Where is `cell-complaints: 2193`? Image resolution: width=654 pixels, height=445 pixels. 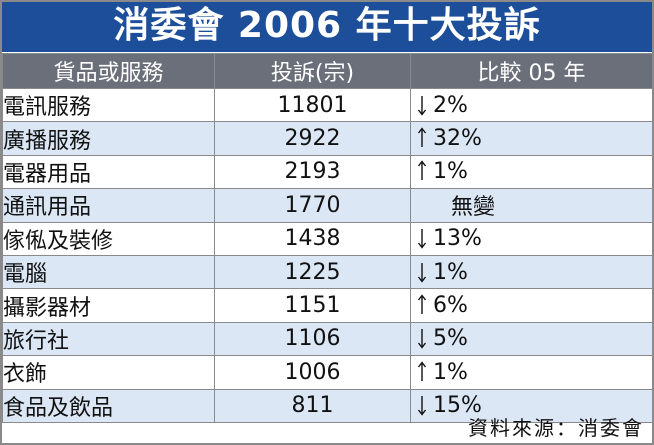
cell-complaints: 2193 is located at coordinates (312, 172).